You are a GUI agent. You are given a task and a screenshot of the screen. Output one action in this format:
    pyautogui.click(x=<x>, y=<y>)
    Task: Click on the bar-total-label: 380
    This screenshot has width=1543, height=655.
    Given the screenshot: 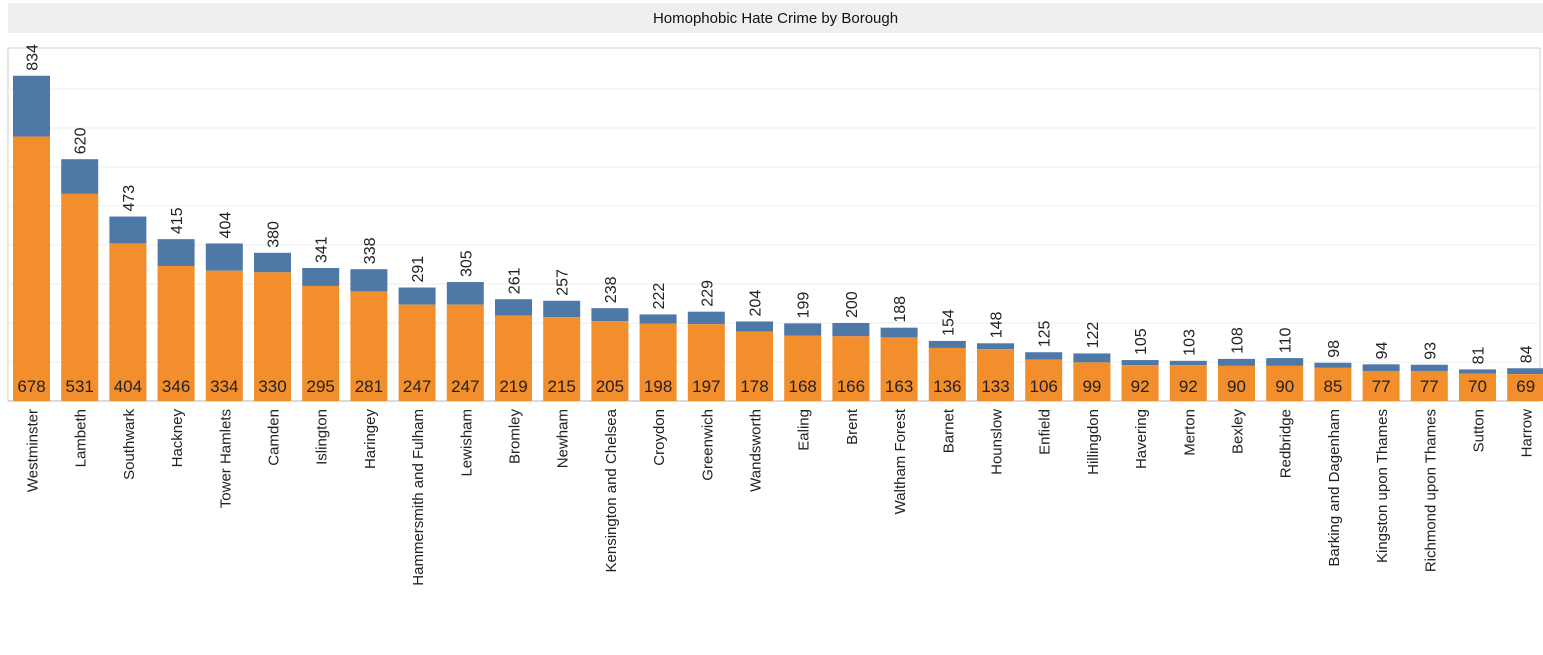 What is the action you would take?
    pyautogui.click(x=274, y=234)
    